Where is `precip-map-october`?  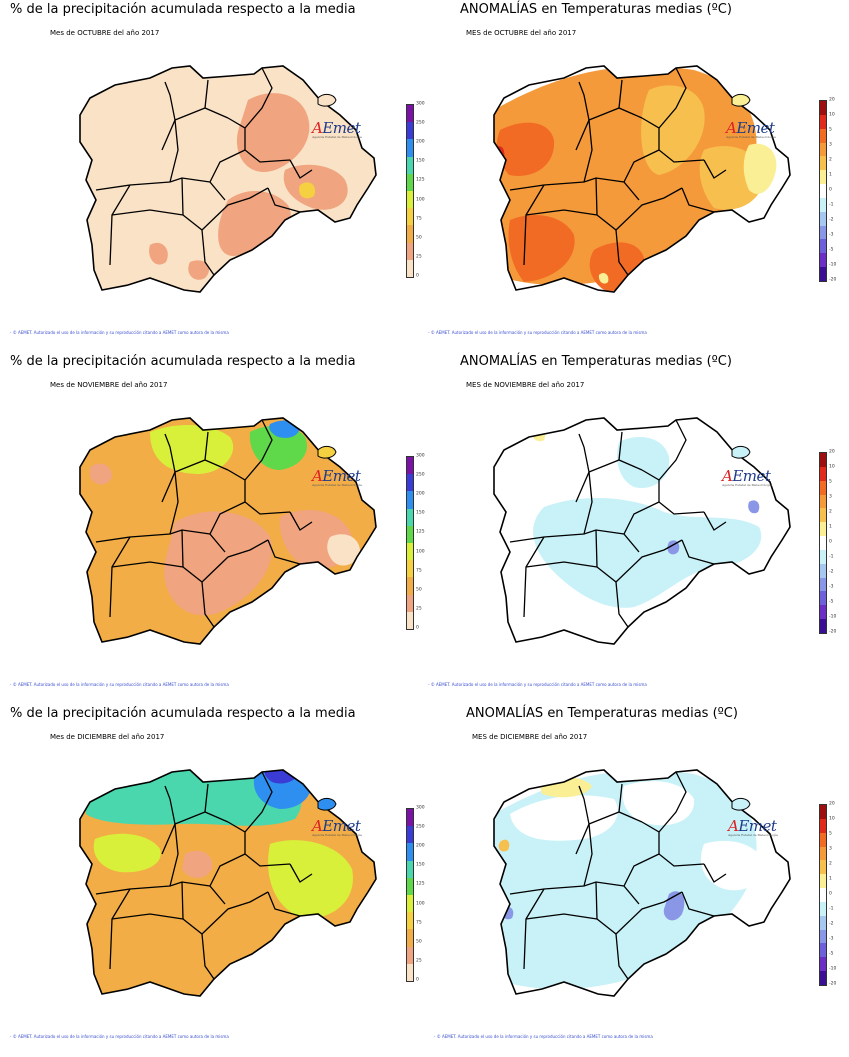
precip-map-october is located at coordinates (228, 179).